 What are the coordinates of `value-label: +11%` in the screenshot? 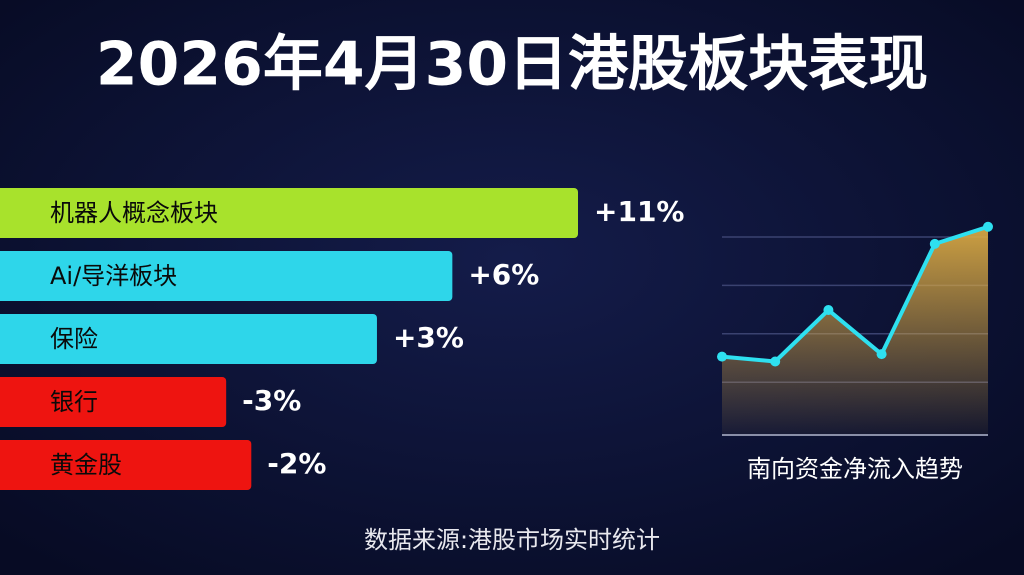 It's located at (639, 211).